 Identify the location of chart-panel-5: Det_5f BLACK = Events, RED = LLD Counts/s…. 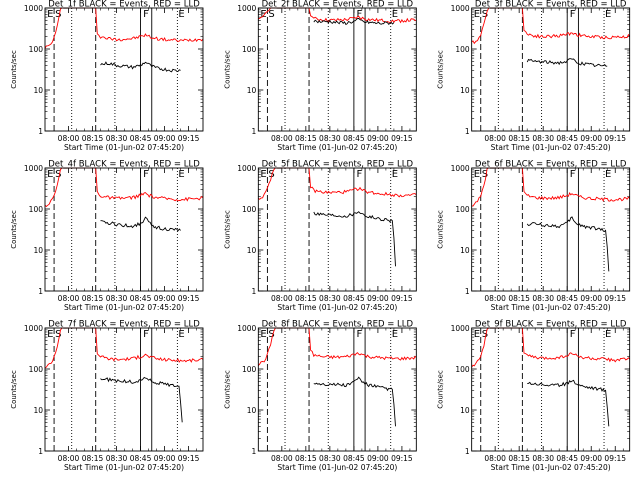
(320, 236).